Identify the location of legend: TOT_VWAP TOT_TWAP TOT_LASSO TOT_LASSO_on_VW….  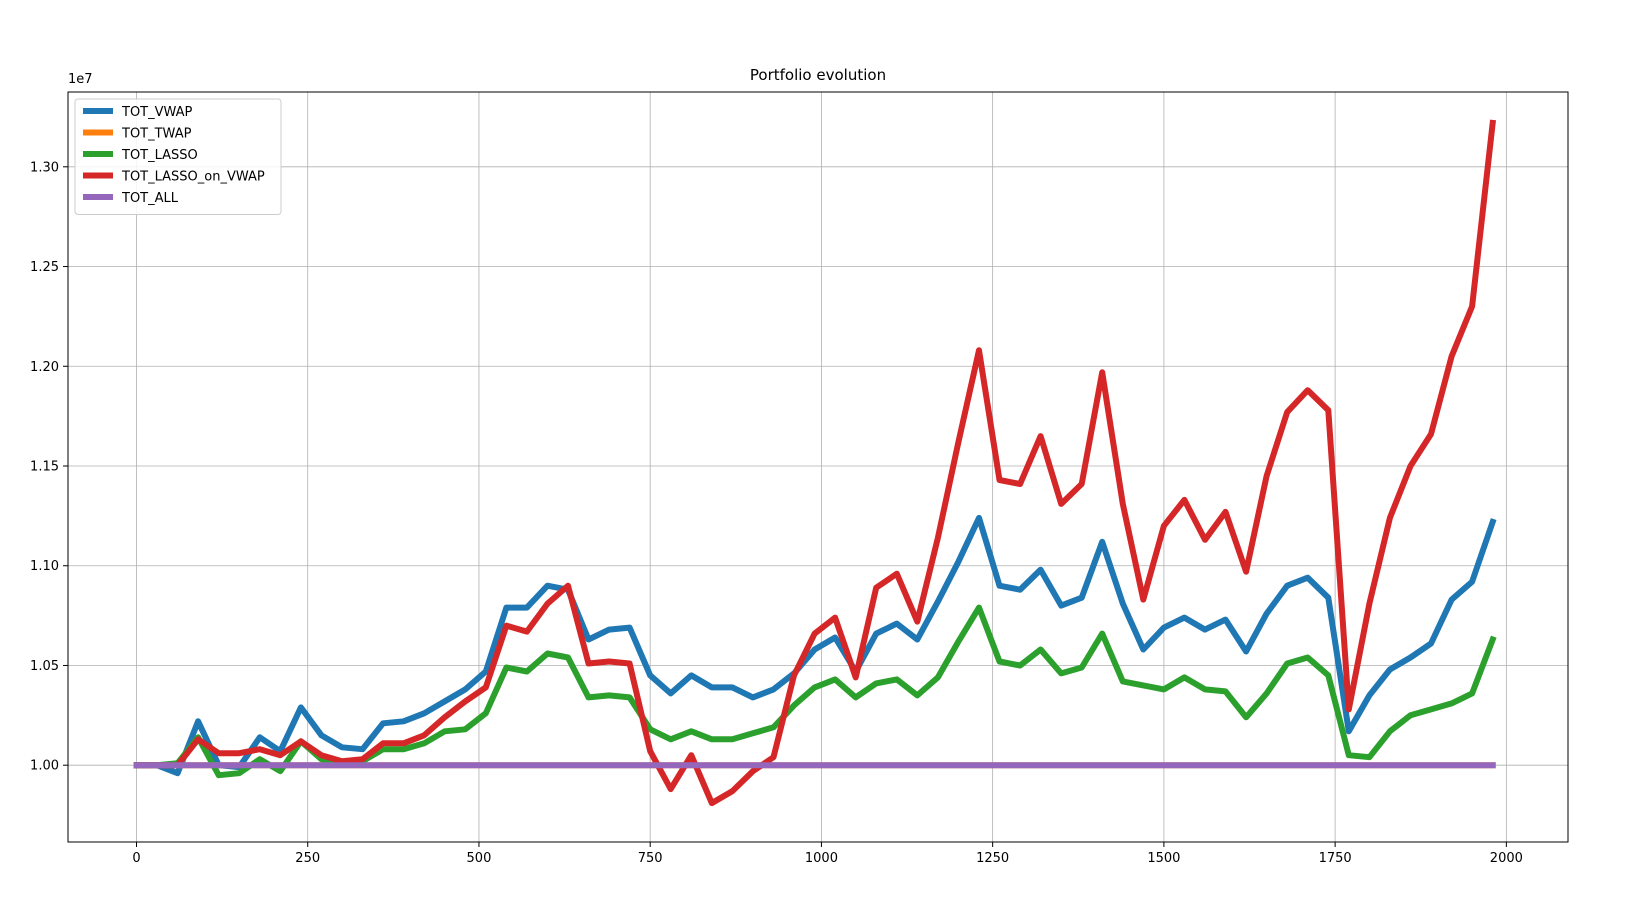
(178, 156).